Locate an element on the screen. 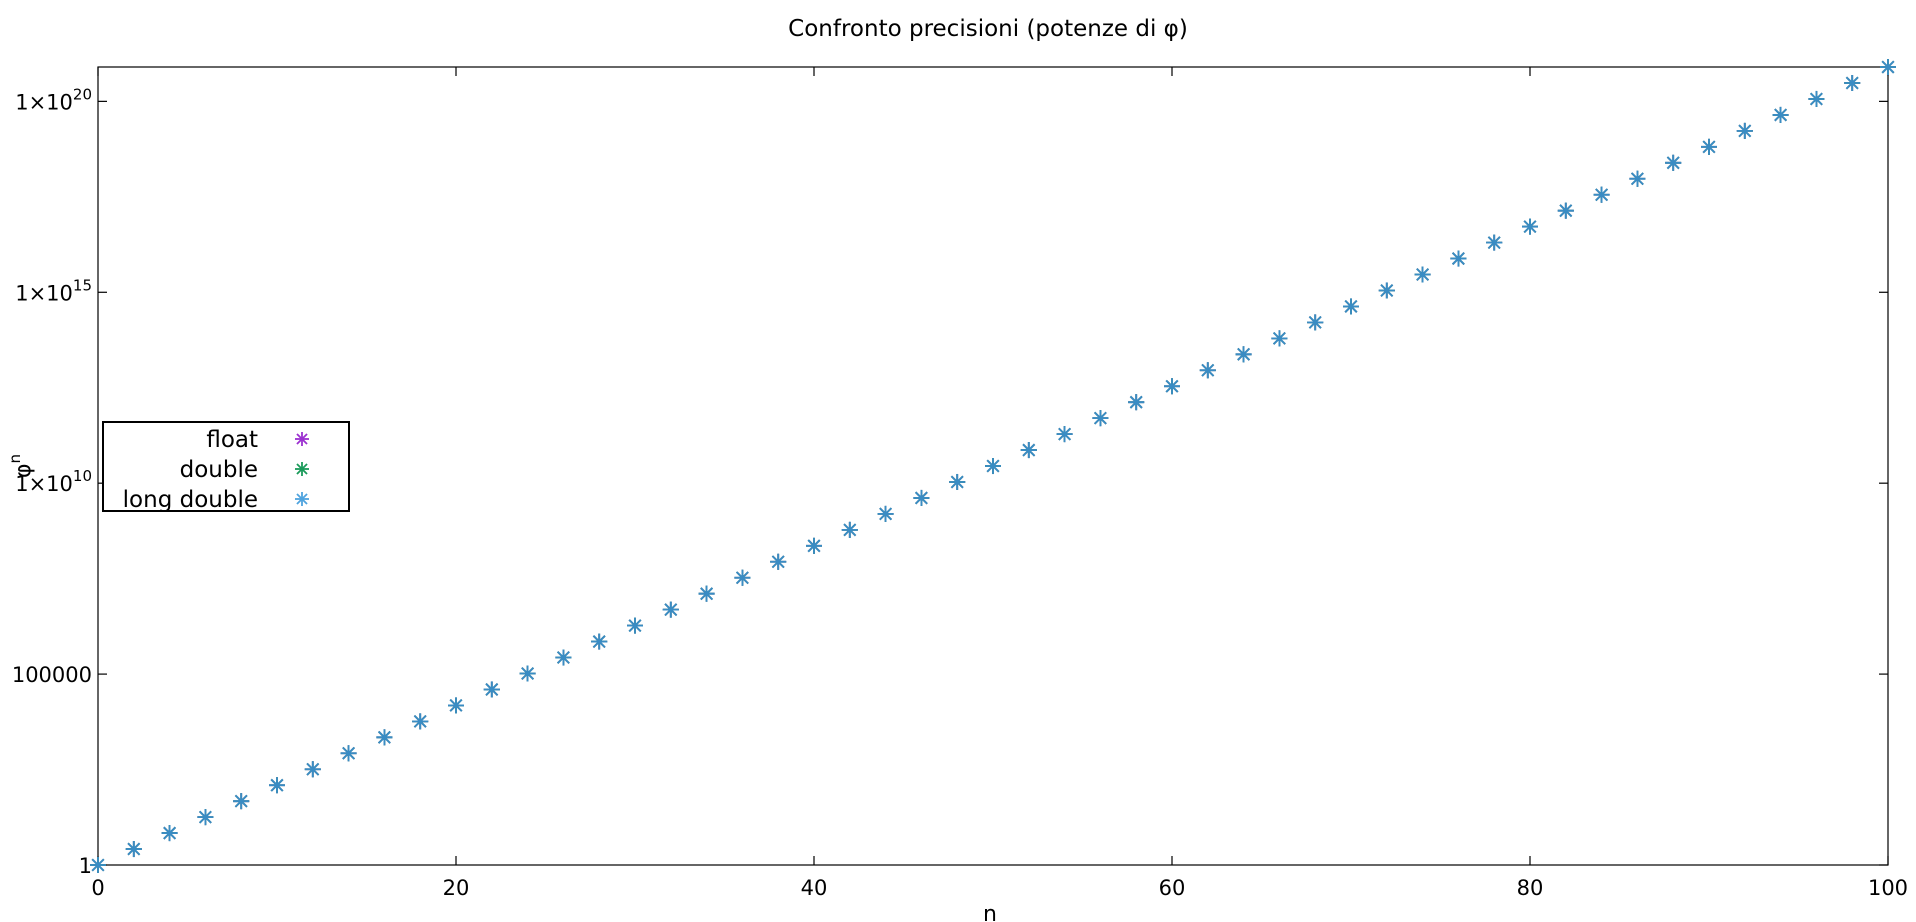 The width and height of the screenshot is (1916, 922). legend-label: double is located at coordinates (219, 470).